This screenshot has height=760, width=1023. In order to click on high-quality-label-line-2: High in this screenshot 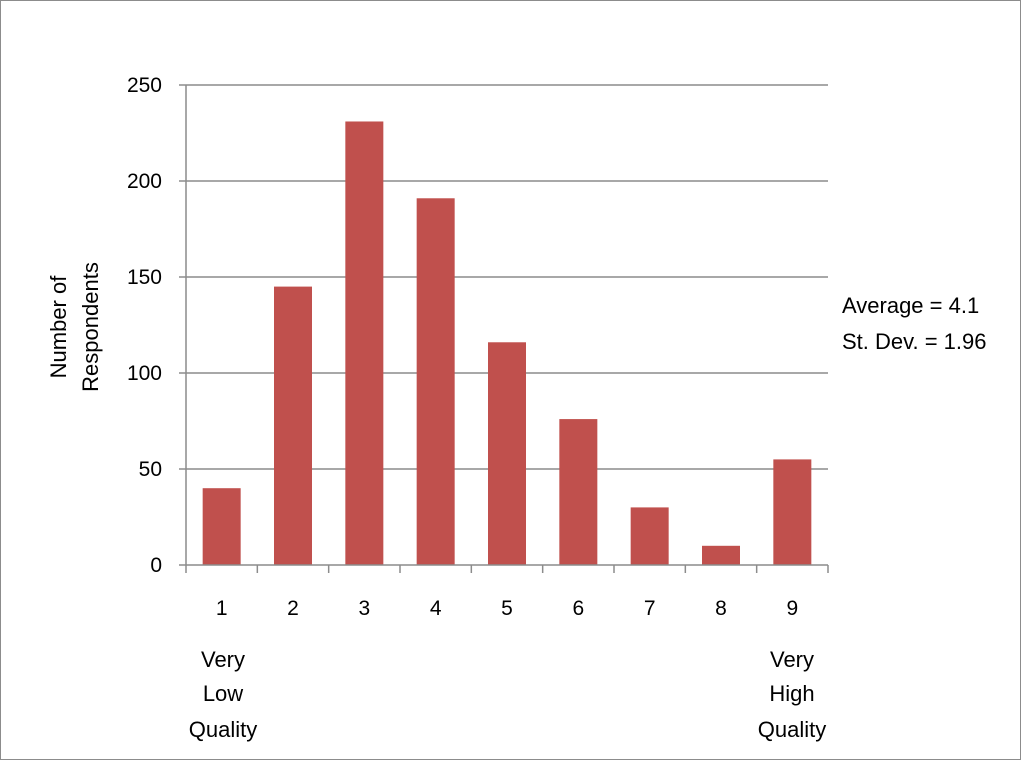, I will do `click(791, 693)`.